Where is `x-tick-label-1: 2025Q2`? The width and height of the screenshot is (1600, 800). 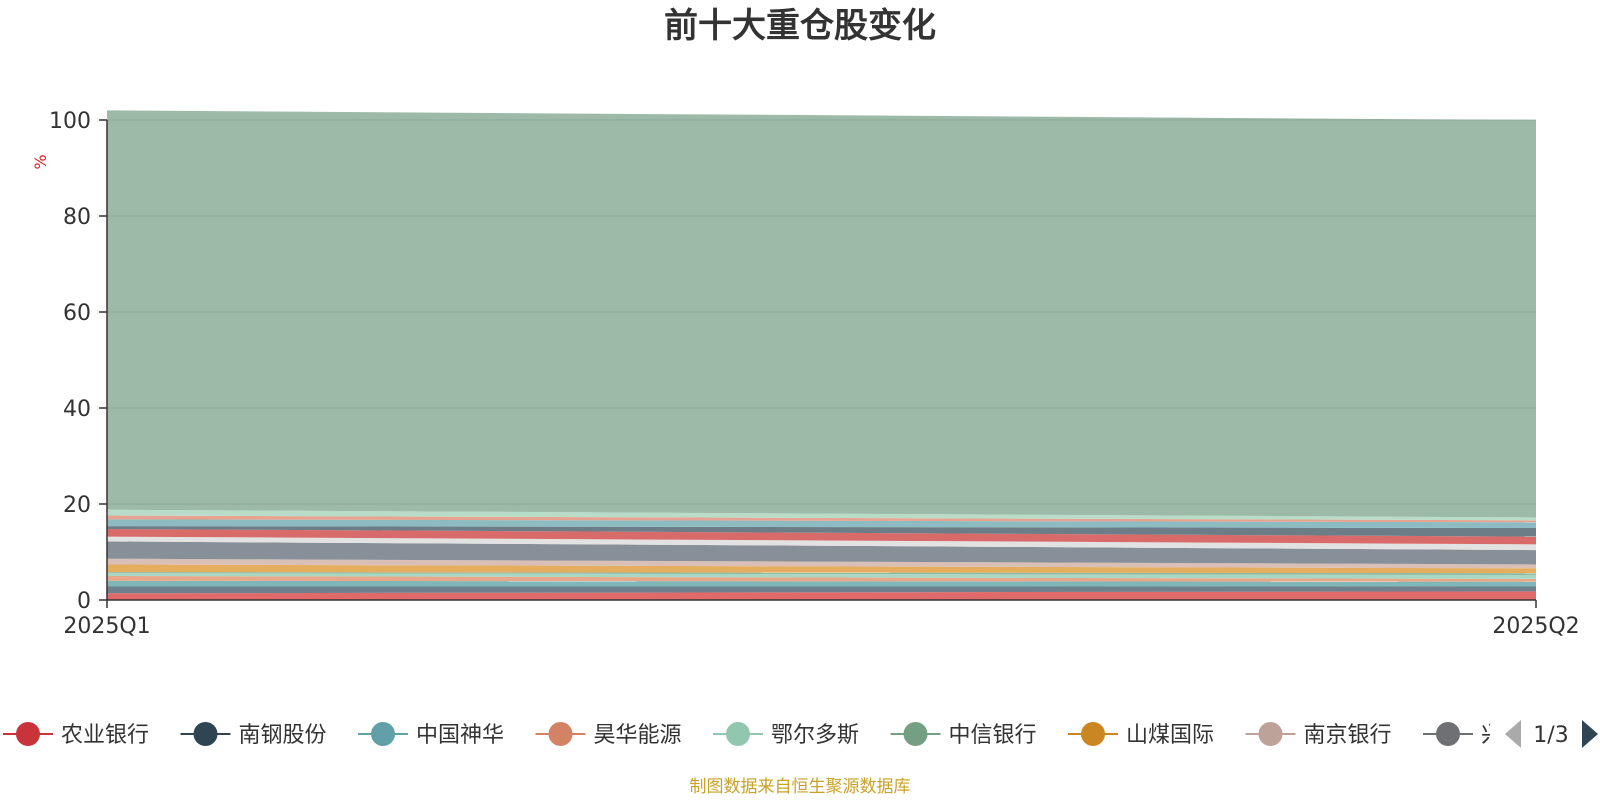 x-tick-label-1: 2025Q2 is located at coordinates (1535, 626).